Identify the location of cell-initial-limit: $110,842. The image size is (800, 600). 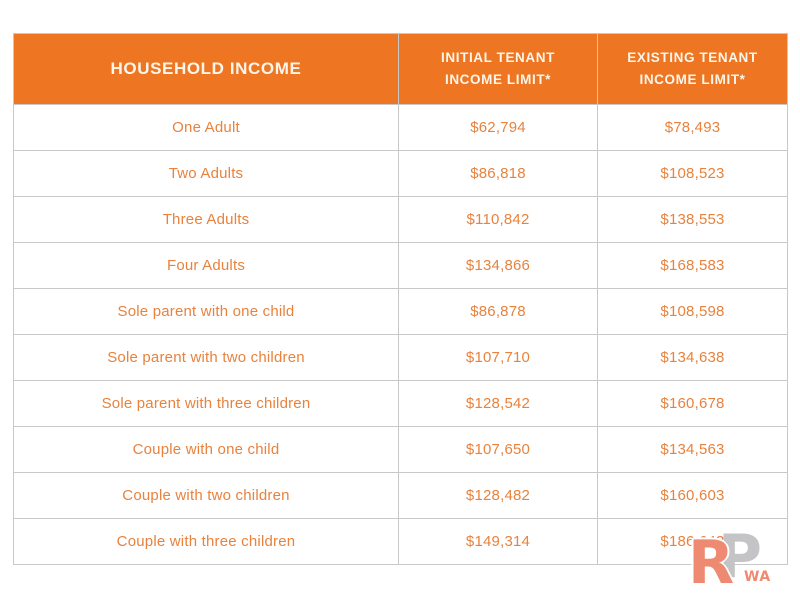
(498, 219).